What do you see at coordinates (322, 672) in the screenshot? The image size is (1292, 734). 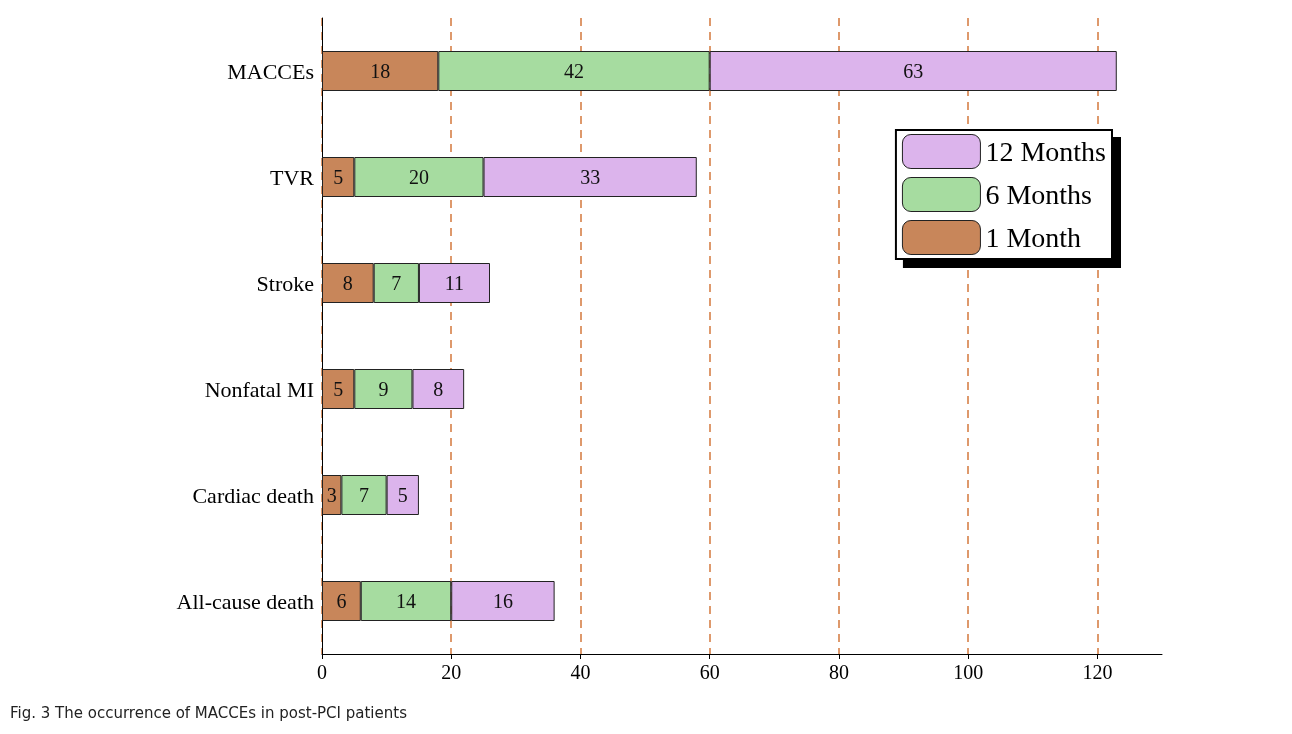 I see `x-tick-label: 0` at bounding box center [322, 672].